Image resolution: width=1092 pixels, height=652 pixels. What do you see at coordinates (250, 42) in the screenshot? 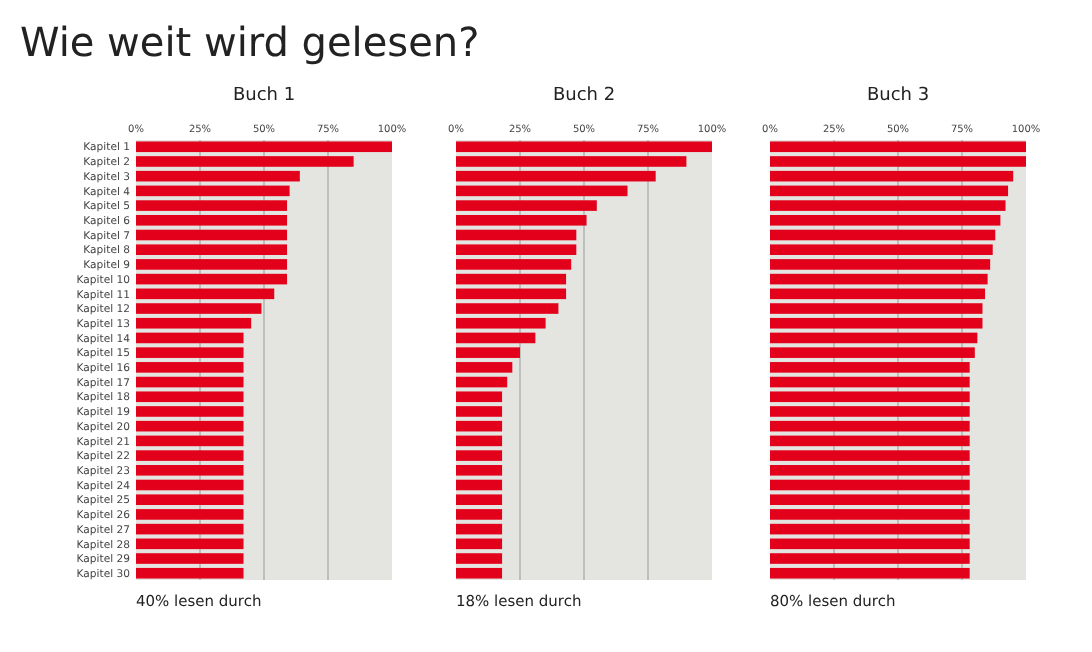
I see `chart-title: Wie weit wird gelesen?` at bounding box center [250, 42].